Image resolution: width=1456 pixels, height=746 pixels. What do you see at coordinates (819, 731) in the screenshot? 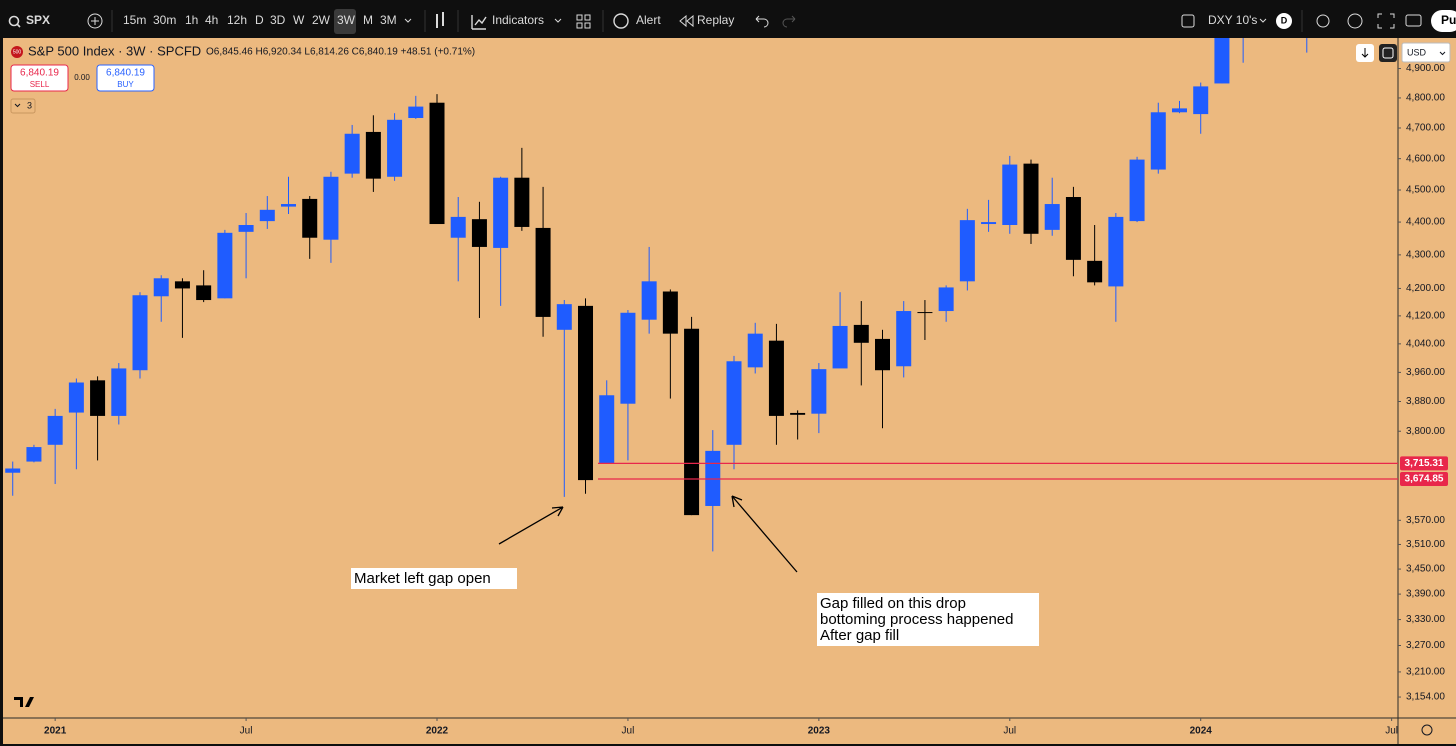
I see `x-tick-label: 2023` at bounding box center [819, 731].